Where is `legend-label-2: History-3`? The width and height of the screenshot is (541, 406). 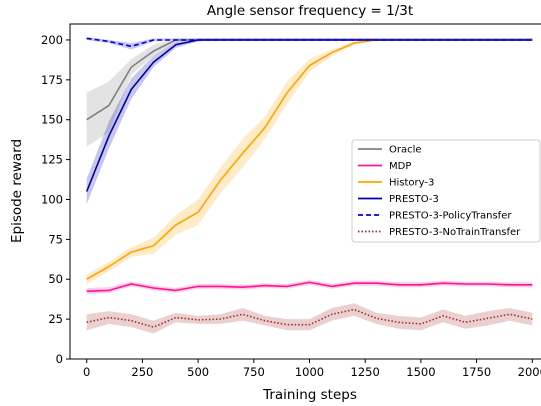 legend-label-2: History-3 is located at coordinates (411, 183).